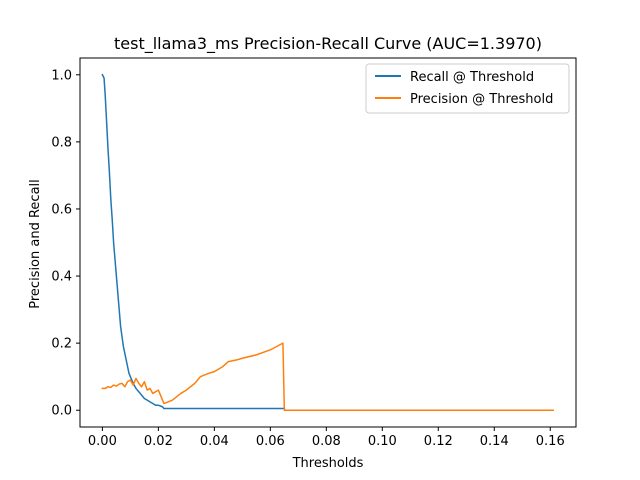  What do you see at coordinates (326, 441) in the screenshot?
I see `x-tick-label: 0.08` at bounding box center [326, 441].